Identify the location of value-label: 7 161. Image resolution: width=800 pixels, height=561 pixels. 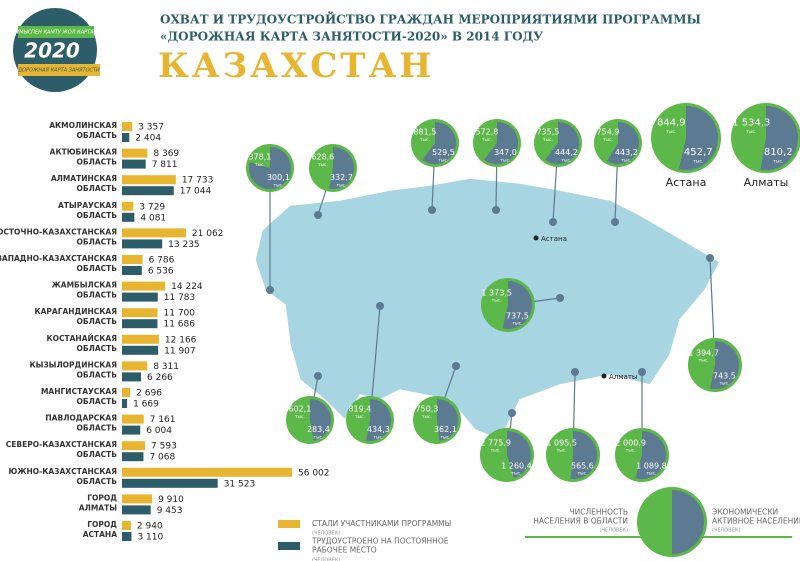
(163, 420).